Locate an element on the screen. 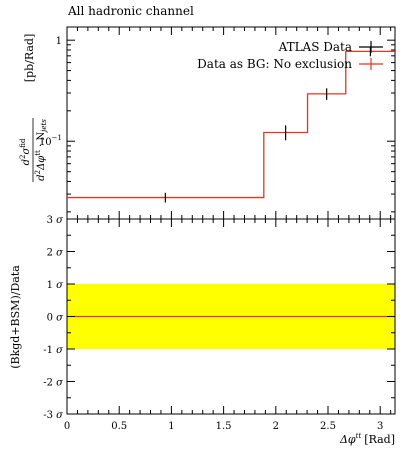  legend-label-data: ATLAS Data is located at coordinates (315, 47).